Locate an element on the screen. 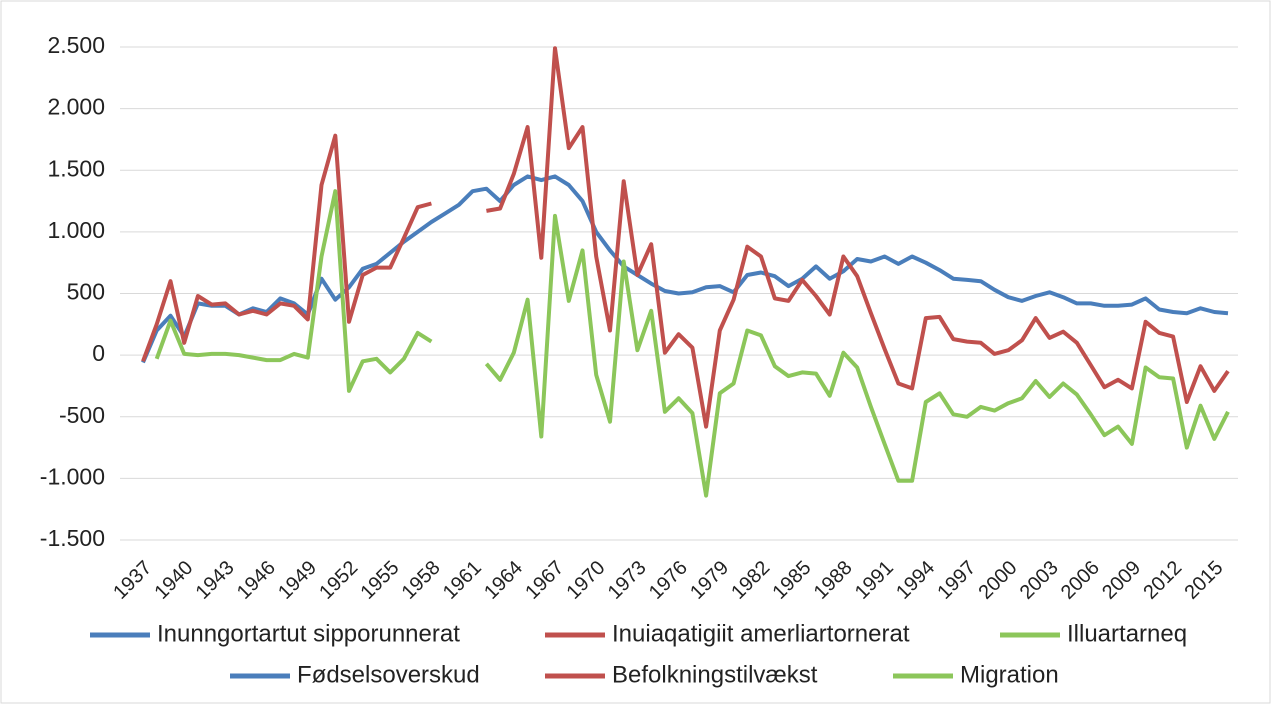 The width and height of the screenshot is (1271, 709). legend-label: Illuartarneq is located at coordinates (1127, 633).